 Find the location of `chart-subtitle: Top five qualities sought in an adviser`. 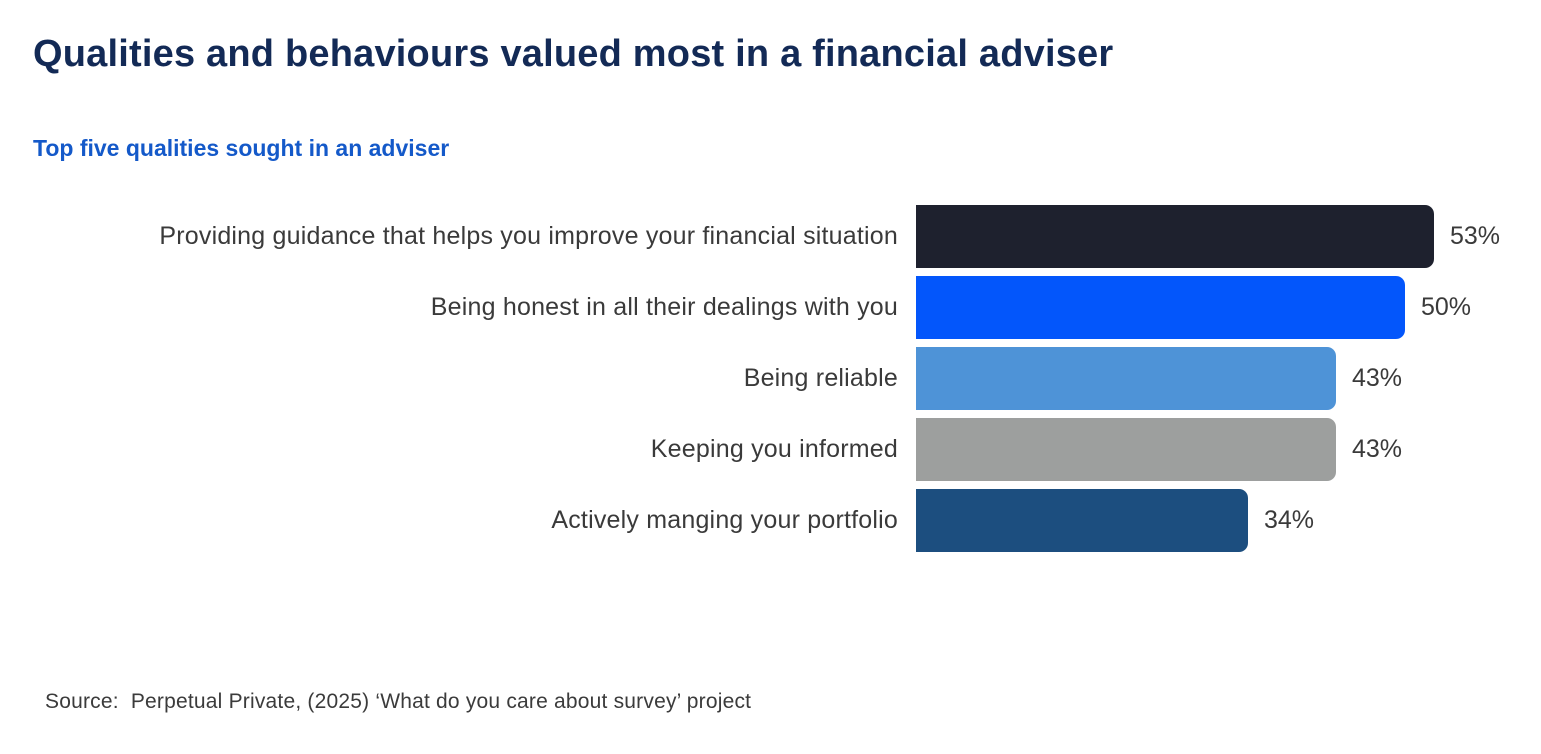

chart-subtitle: Top five qualities sought in an adviser is located at coordinates (241, 148).